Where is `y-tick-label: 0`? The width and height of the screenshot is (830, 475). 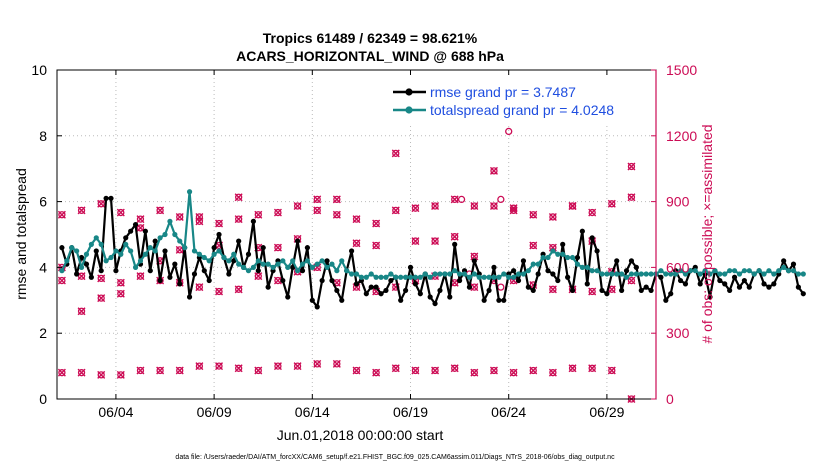 y-tick-label: 0 is located at coordinates (43, 399).